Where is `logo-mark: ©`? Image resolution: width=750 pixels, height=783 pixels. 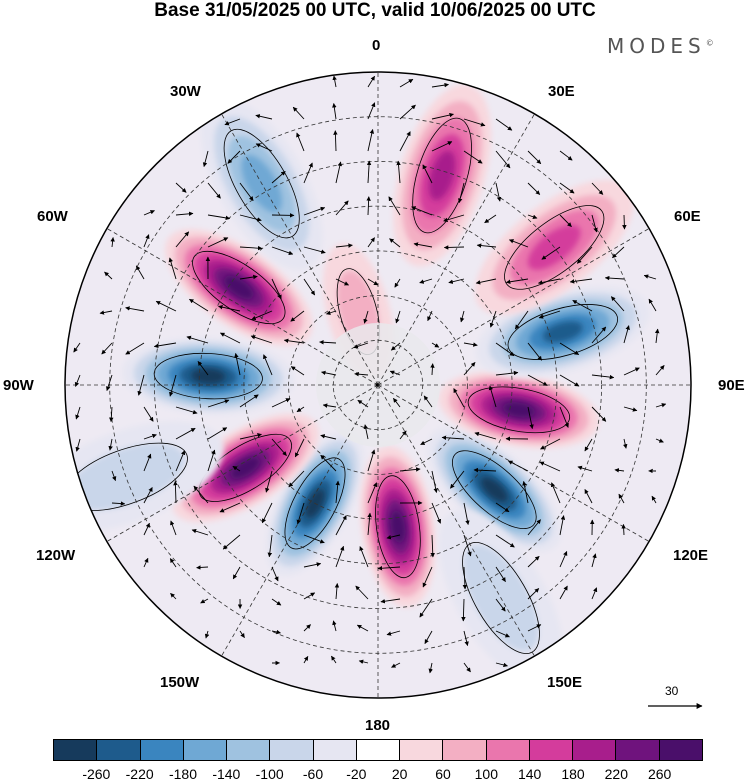 logo-mark: © is located at coordinates (709, 43).